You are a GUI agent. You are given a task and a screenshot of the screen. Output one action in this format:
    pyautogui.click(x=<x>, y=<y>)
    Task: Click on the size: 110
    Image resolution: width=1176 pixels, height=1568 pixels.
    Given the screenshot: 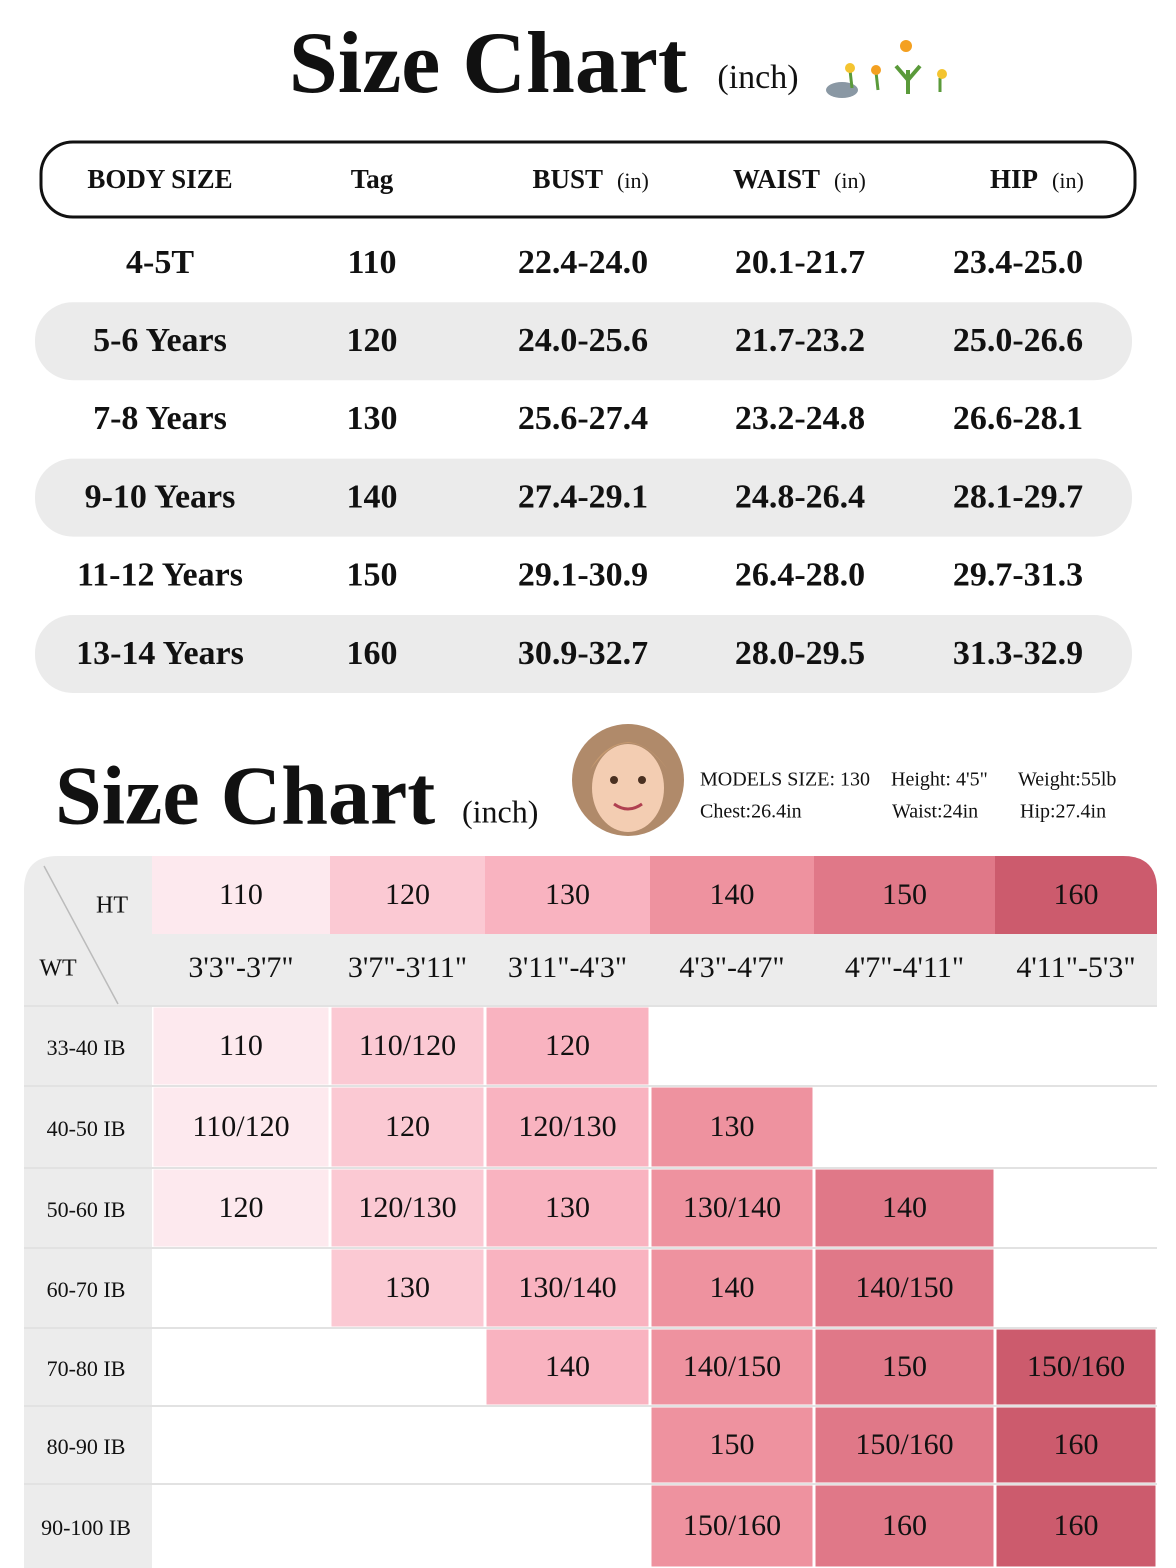 What is the action you would take?
    pyautogui.click(x=241, y=1045)
    